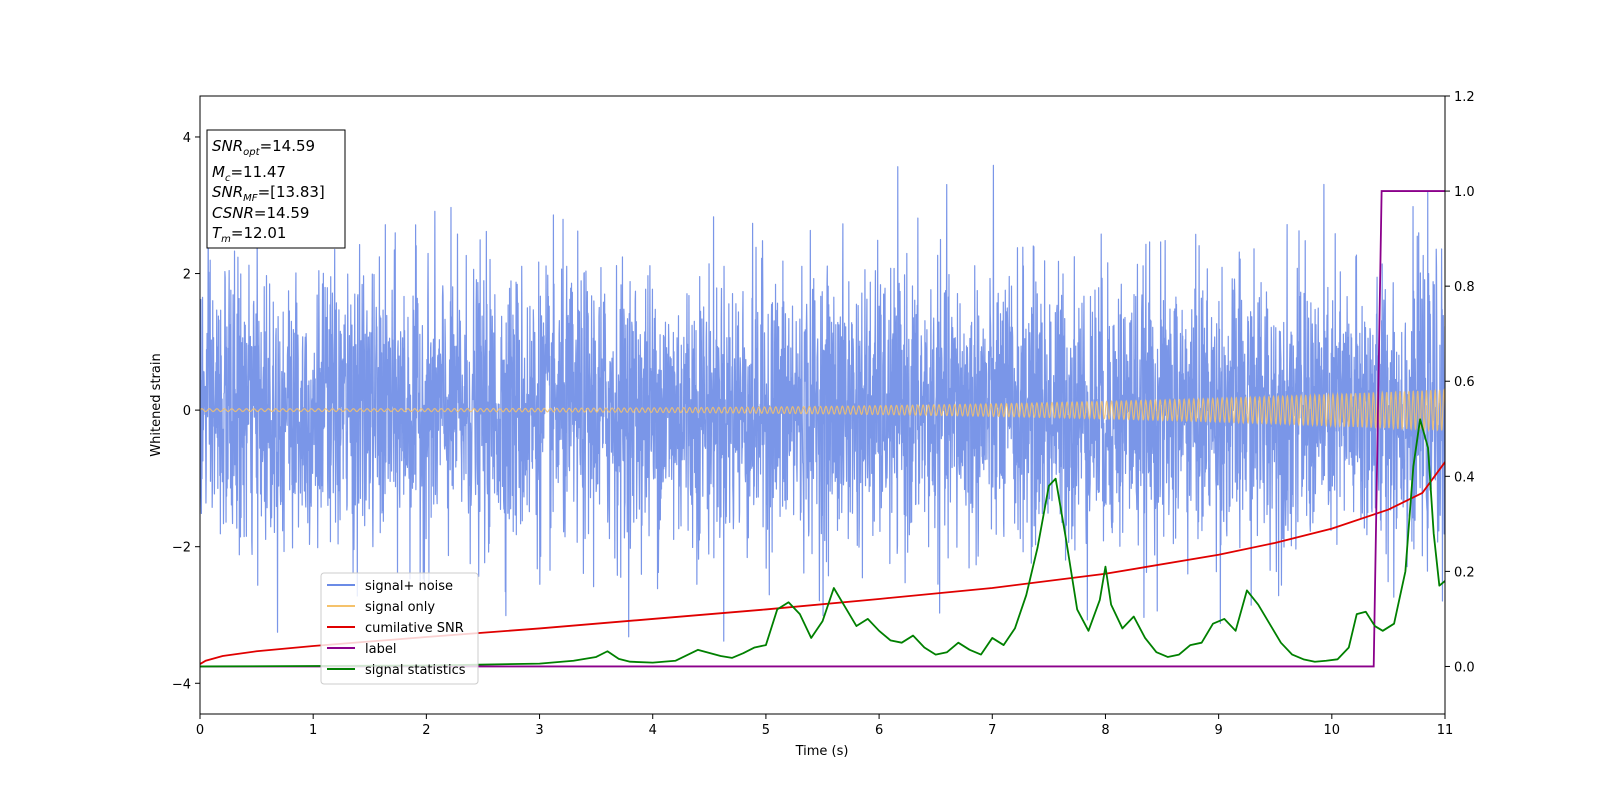 This screenshot has width=1600, height=800. I want to click on legend-entry-cumilative-snr: cumilative SNR, so click(395, 628).